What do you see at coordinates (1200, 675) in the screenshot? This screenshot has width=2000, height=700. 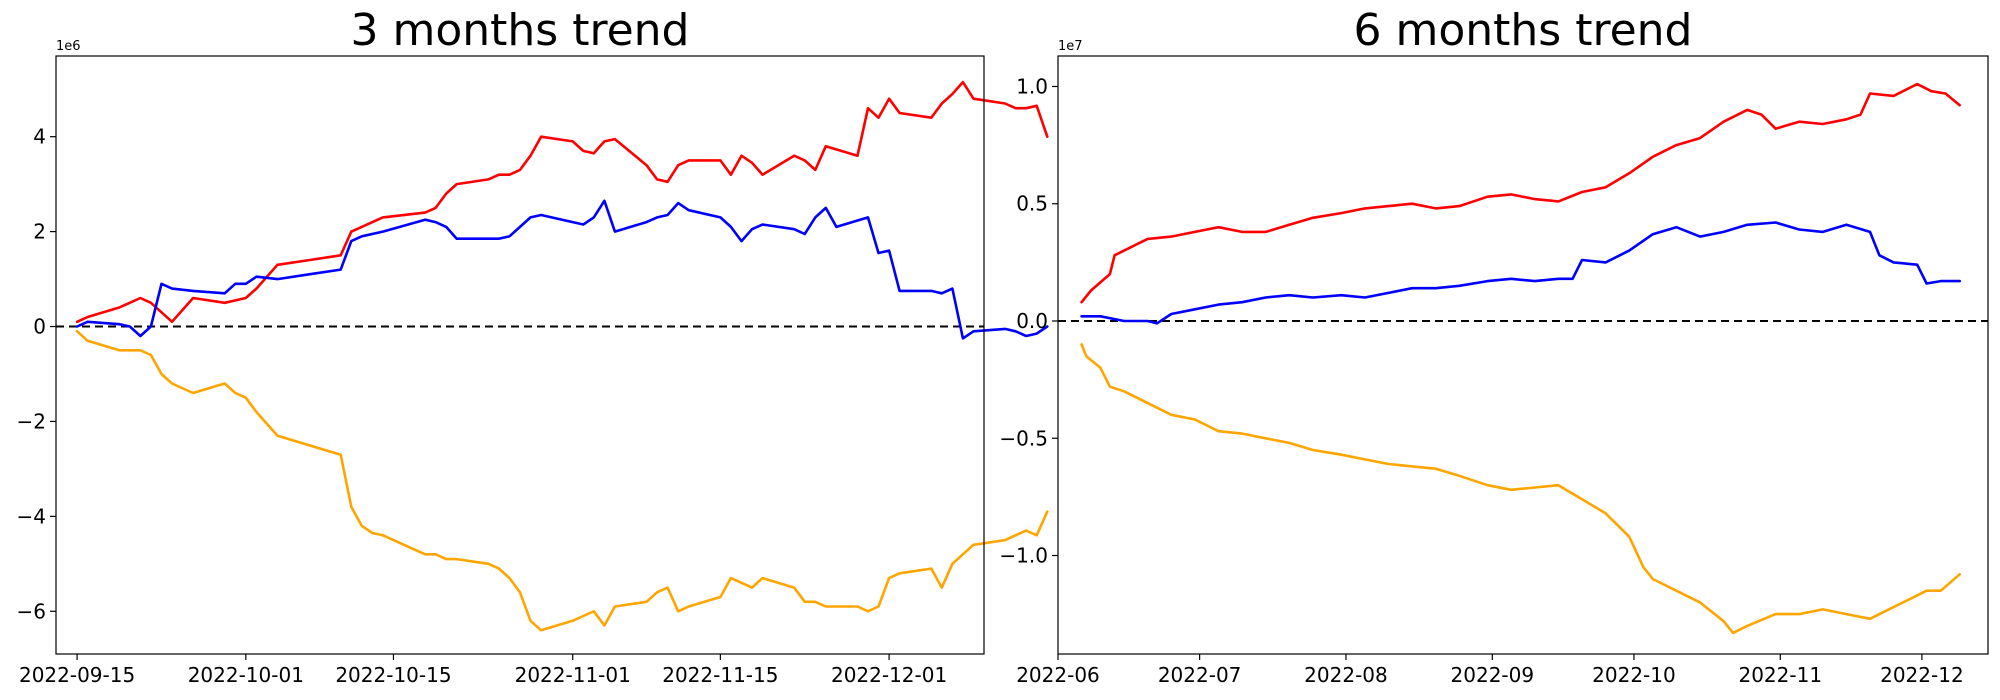 I see `x-tick-label: 2022-07` at bounding box center [1200, 675].